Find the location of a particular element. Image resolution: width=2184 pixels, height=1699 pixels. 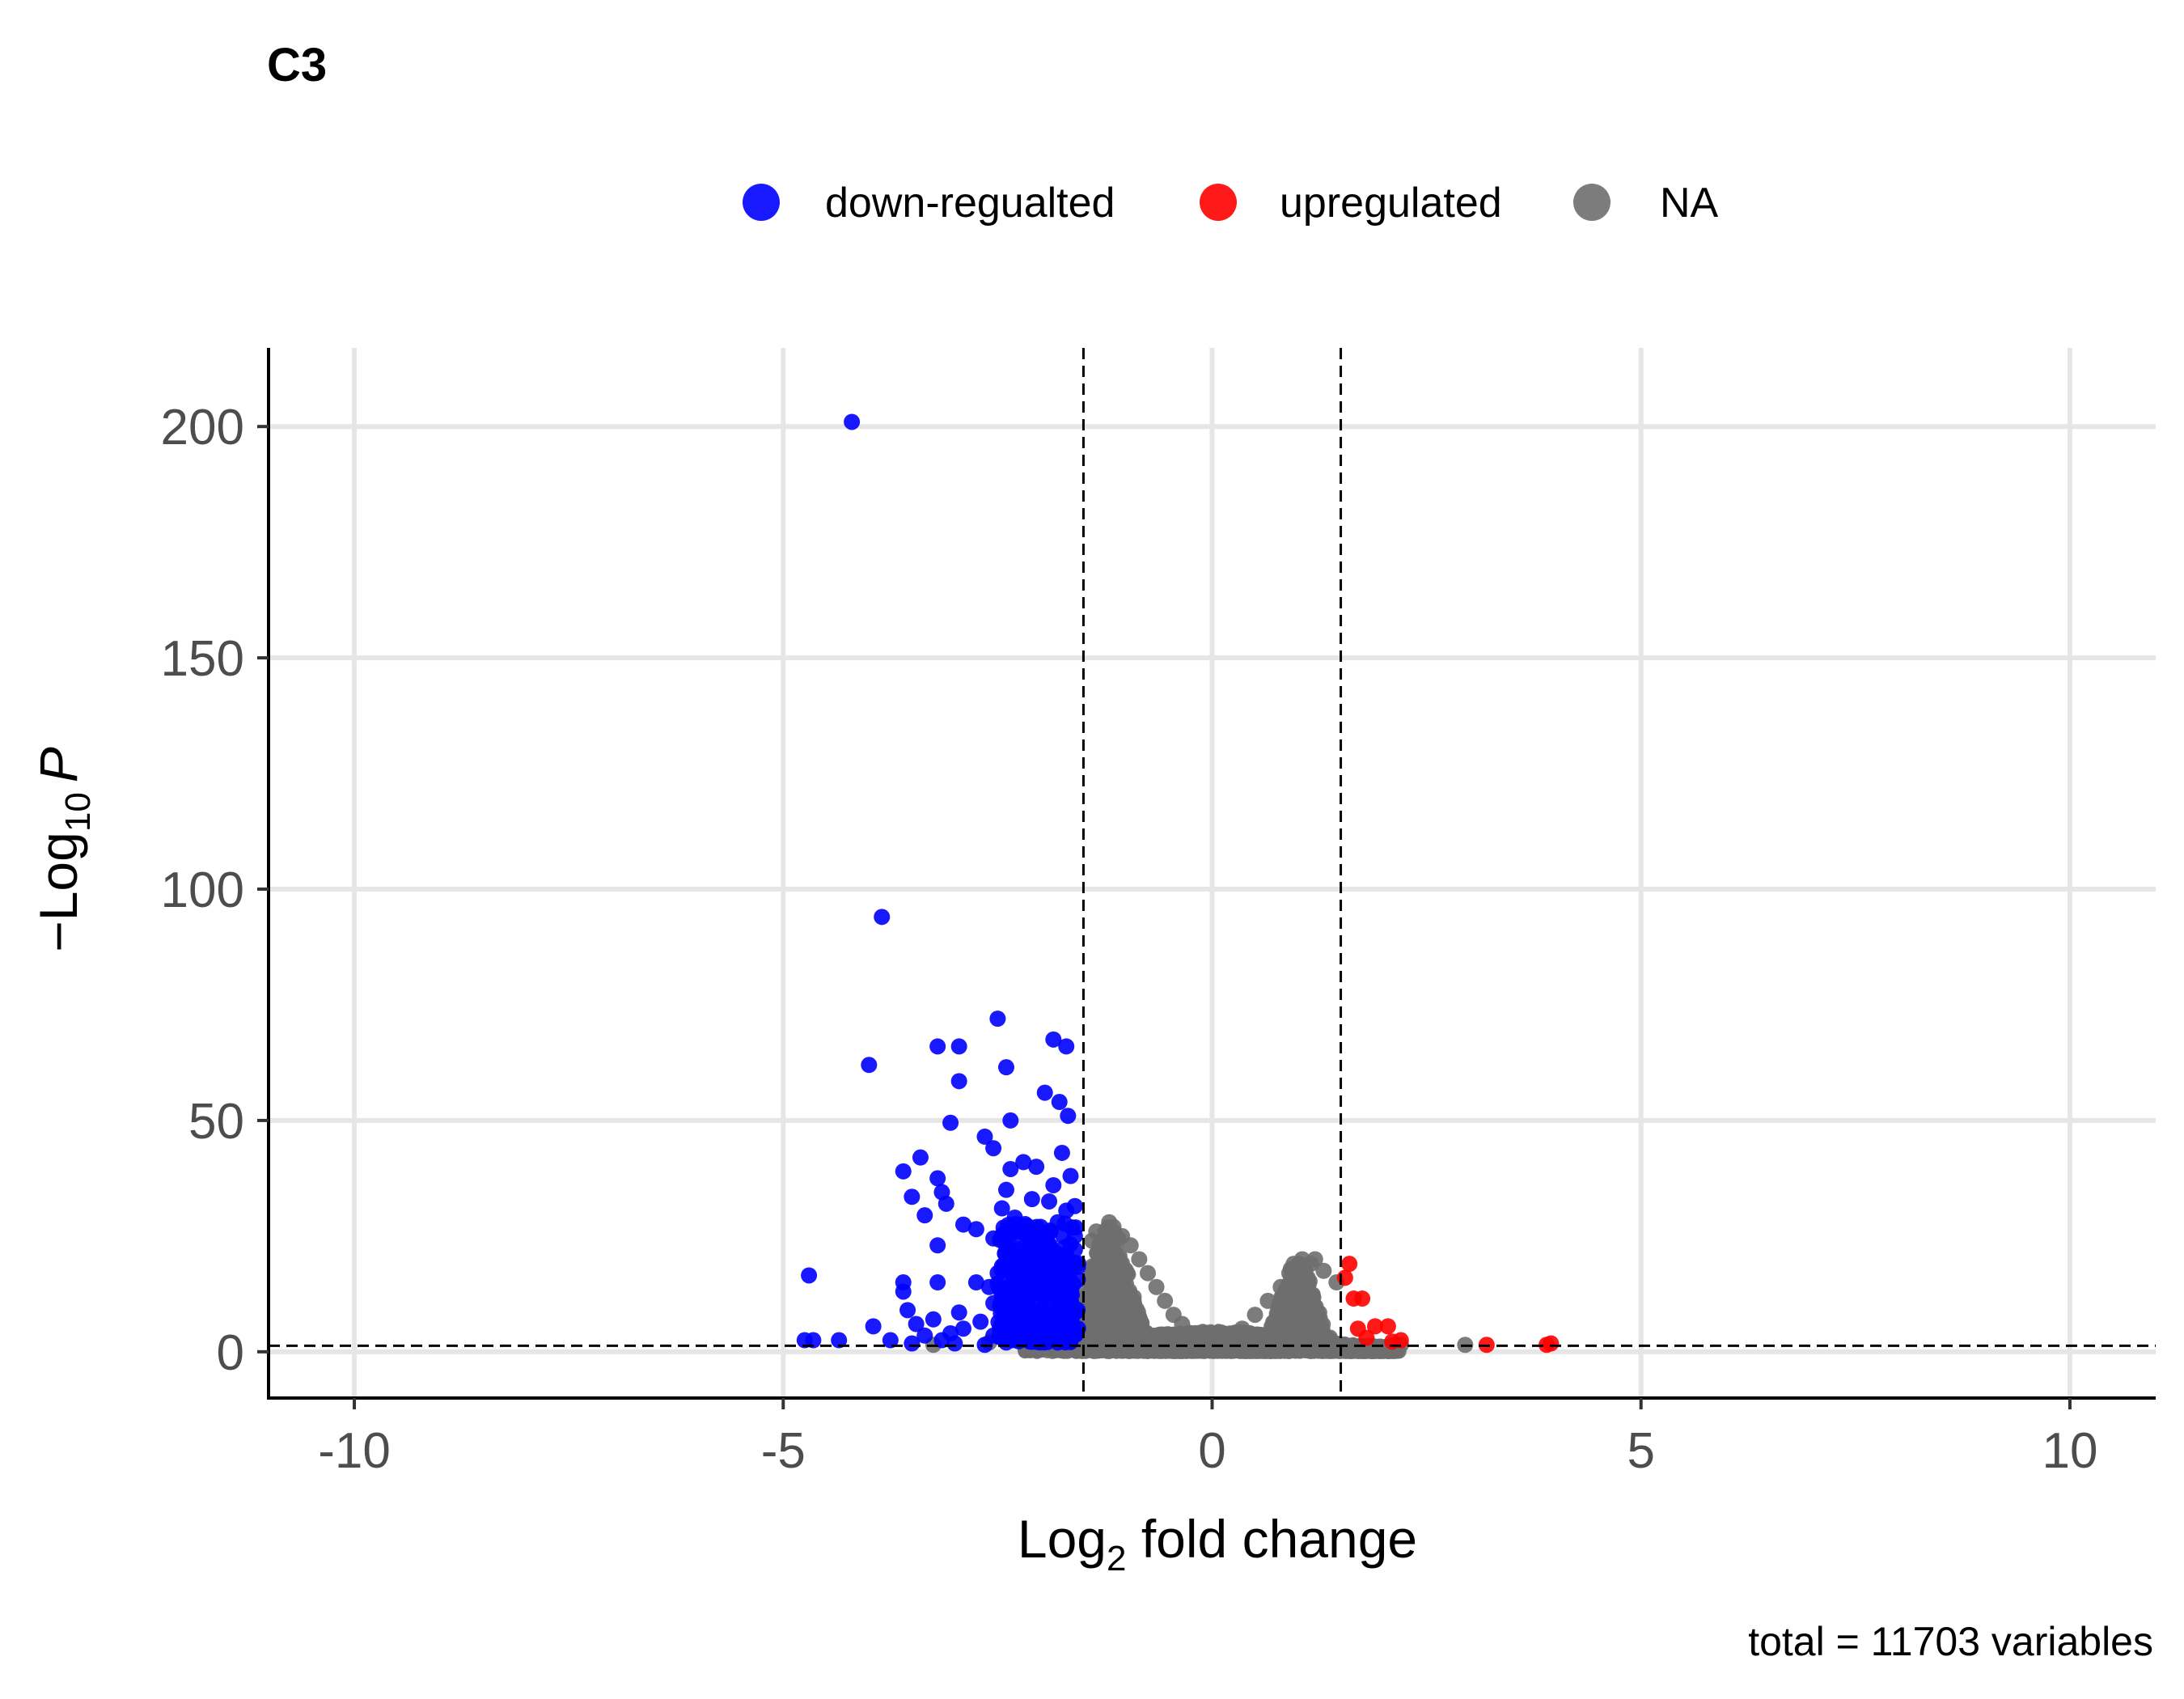

legend-label-down: down-regualted is located at coordinates (970, 203).